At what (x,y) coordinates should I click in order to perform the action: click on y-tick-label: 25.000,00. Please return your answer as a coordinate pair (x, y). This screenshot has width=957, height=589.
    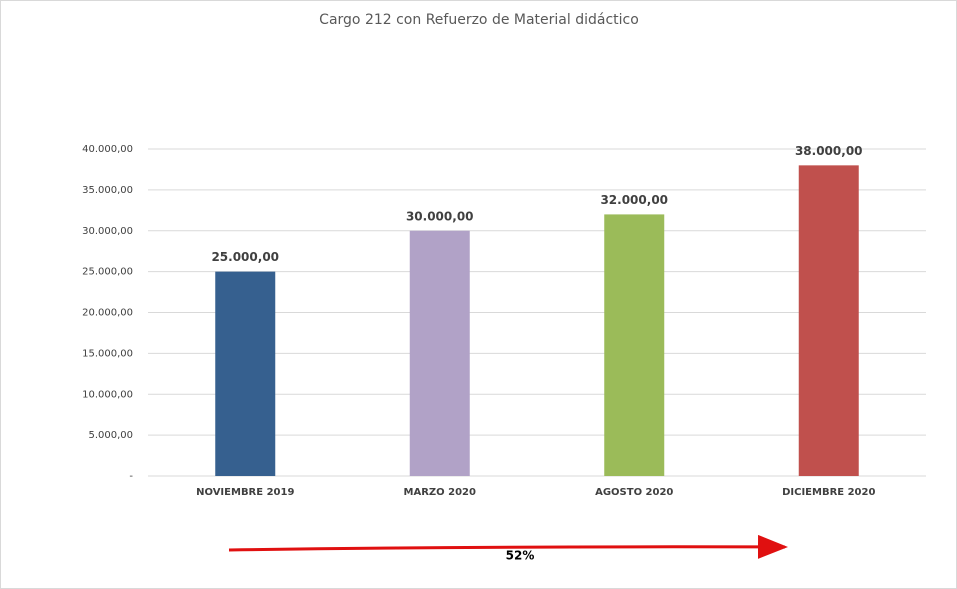
    Looking at the image, I should click on (107, 272).